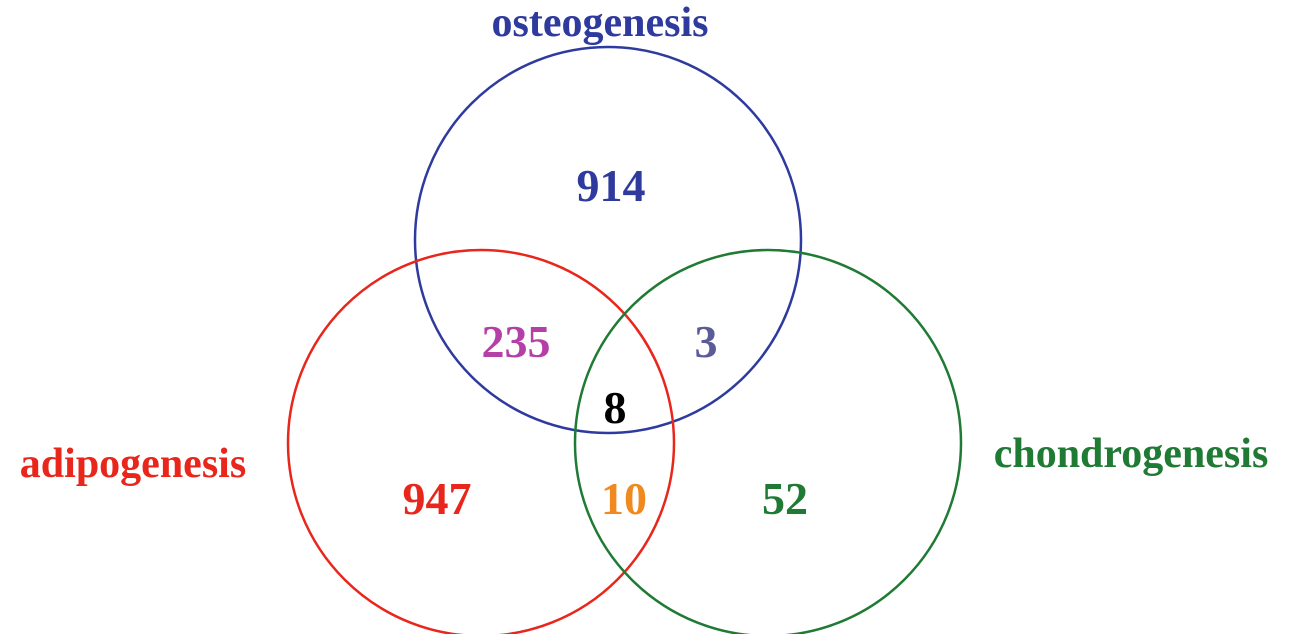  Describe the element at coordinates (133, 464) in the screenshot. I see `adipogenesis-label: adipogenesis` at that location.